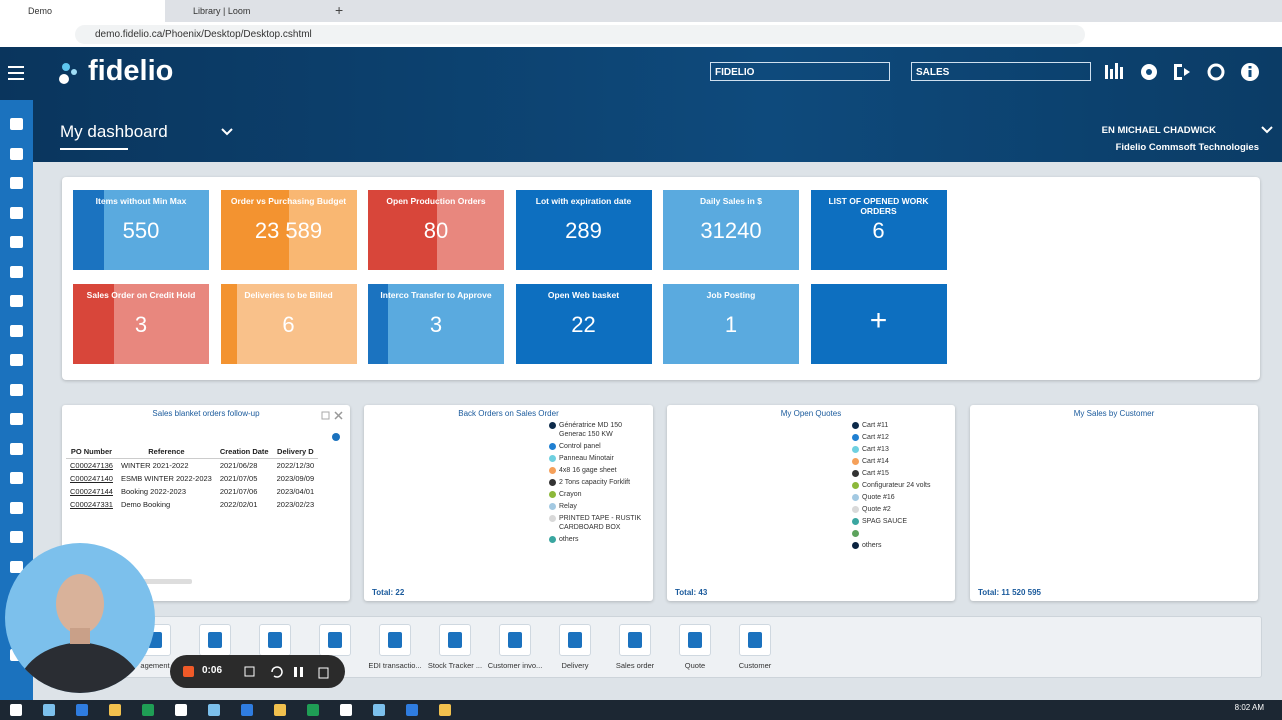 The height and width of the screenshot is (720, 1282). I want to click on legend-item: Cart #11, so click(902, 425).